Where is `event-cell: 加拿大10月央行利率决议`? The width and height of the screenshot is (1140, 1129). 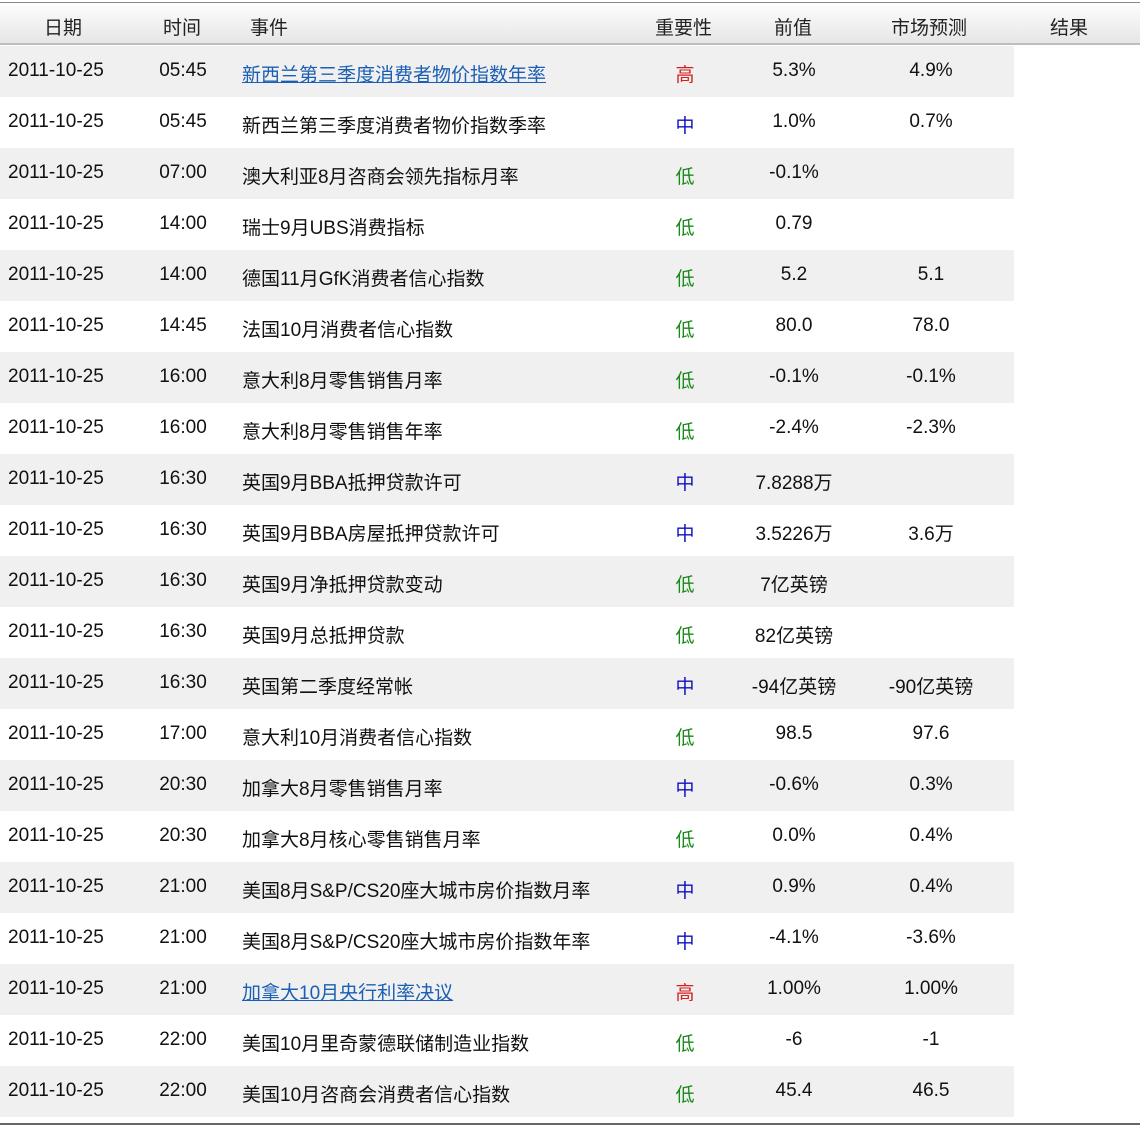
event-cell: 加拿大10月央行利率决议 is located at coordinates (348, 993).